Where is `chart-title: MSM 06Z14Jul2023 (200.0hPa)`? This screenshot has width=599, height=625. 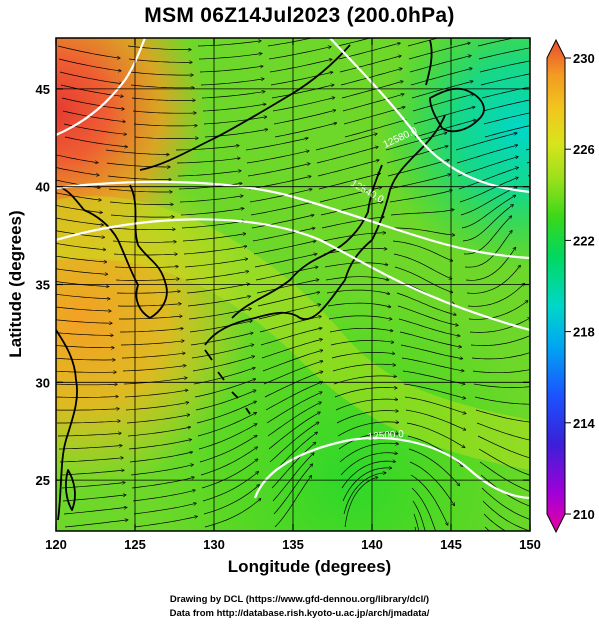
chart-title: MSM 06Z14Jul2023 (200.0hPa) is located at coordinates (299, 15).